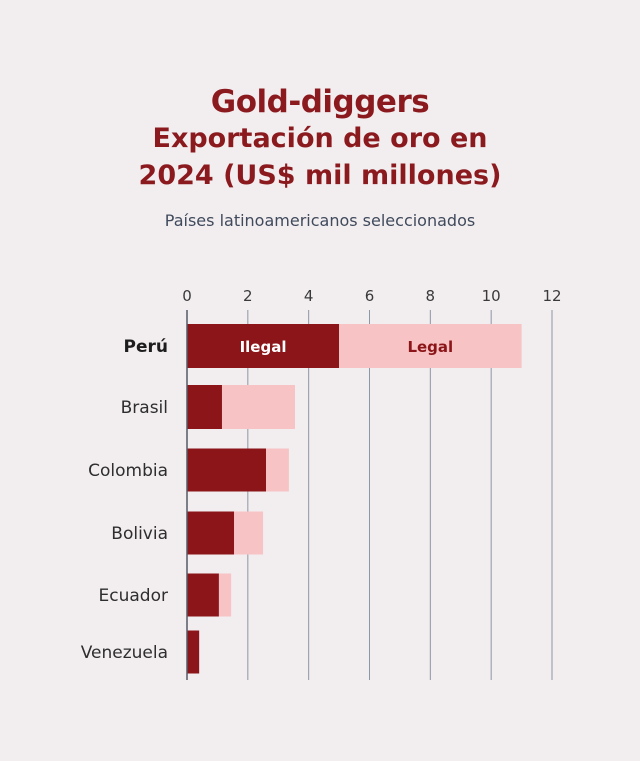 The height and width of the screenshot is (761, 640). I want to click on x-tick-label: 10, so click(491, 296).